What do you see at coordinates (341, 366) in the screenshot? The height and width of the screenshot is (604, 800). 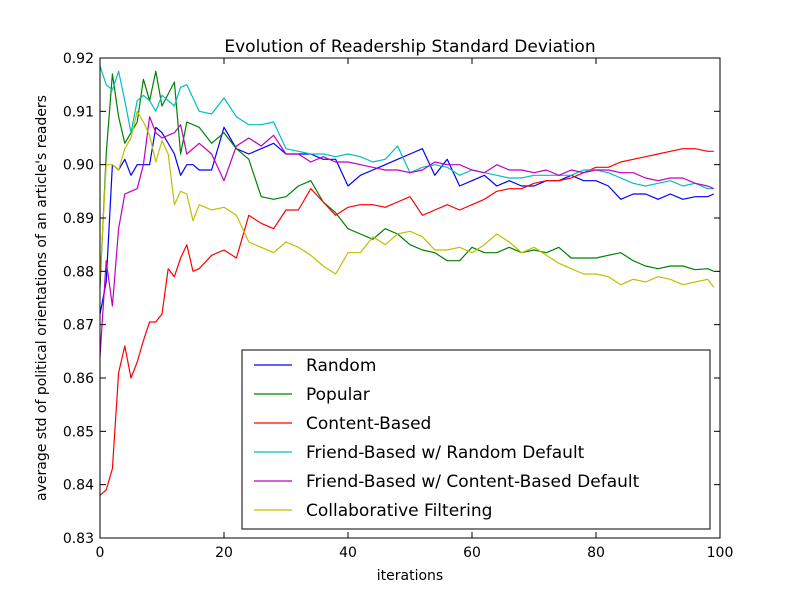 I see `legend-label: Random` at bounding box center [341, 366].